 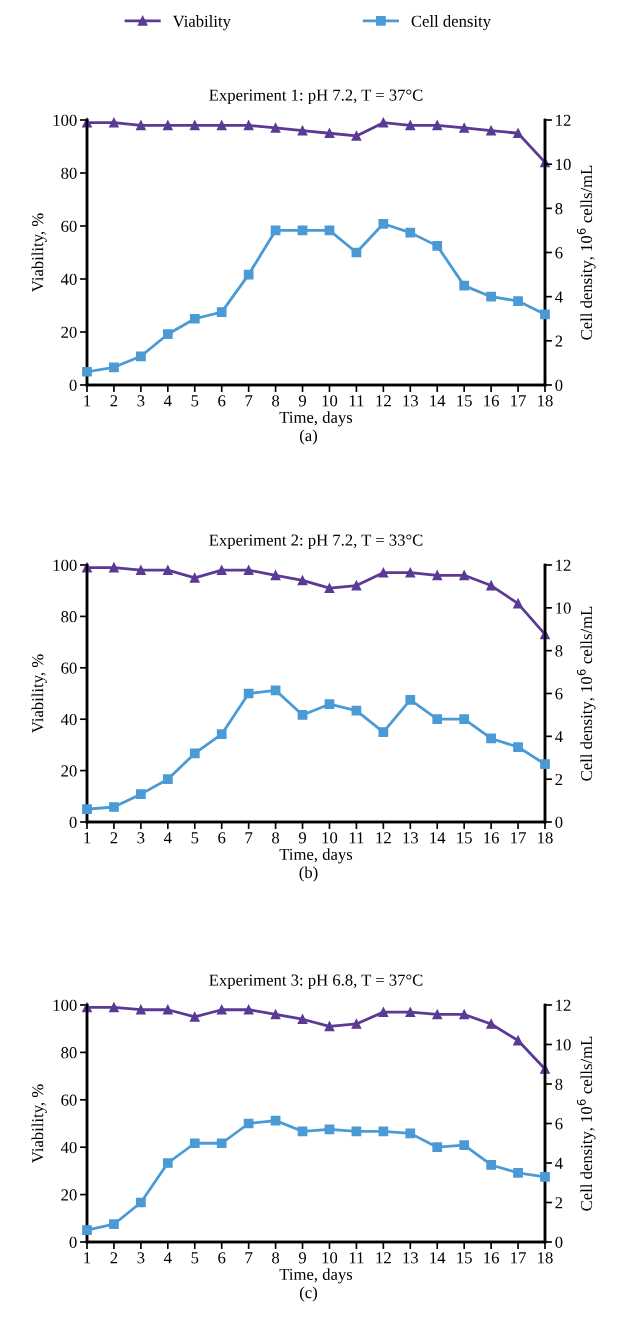 I want to click on text: (a), so click(x=308, y=437).